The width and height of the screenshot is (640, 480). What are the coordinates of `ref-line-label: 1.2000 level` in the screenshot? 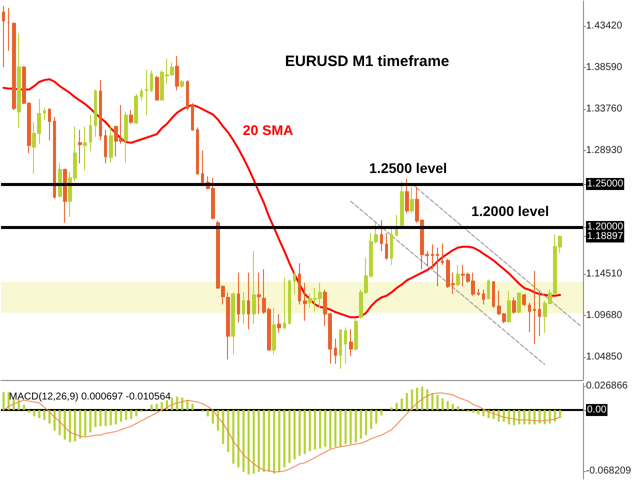 It's located at (510, 211).